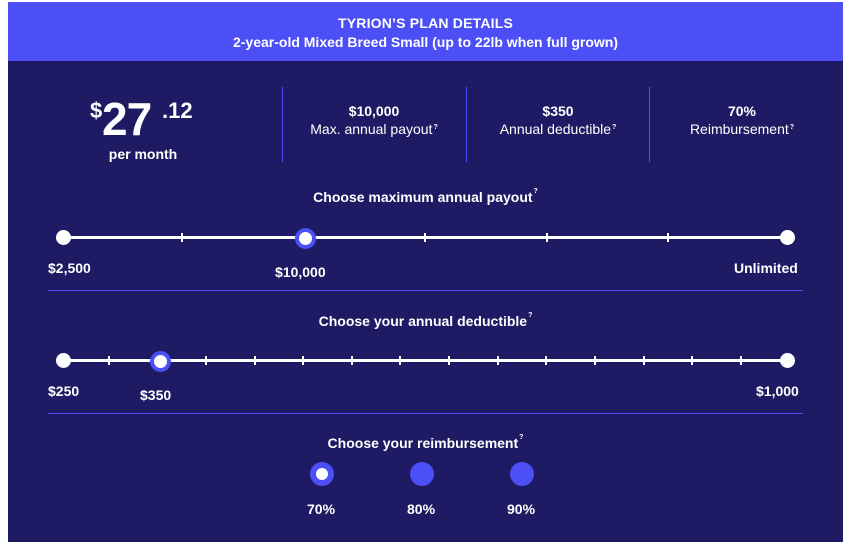  Describe the element at coordinates (143, 154) in the screenshot. I see `price-period: per month` at that location.